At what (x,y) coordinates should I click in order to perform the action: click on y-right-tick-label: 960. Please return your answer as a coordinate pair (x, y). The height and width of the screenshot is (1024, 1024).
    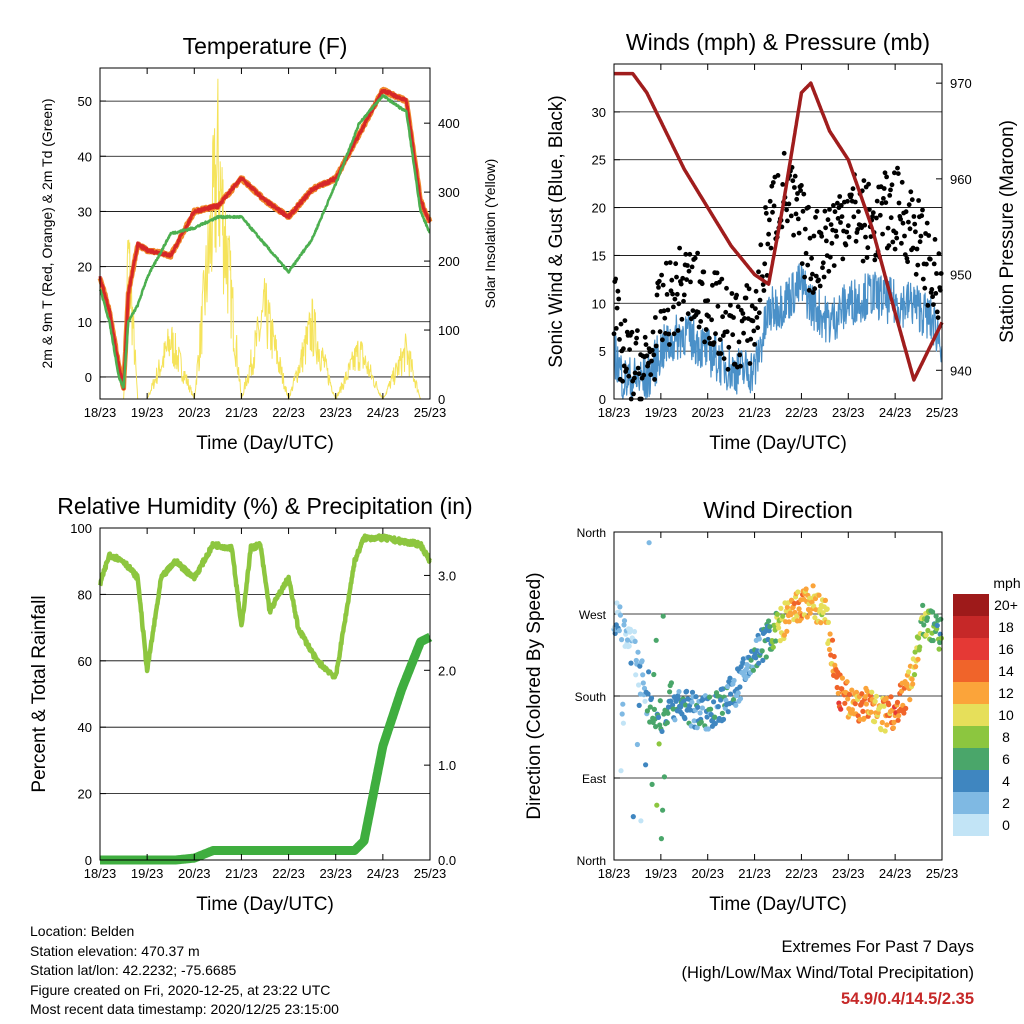
    Looking at the image, I should click on (961, 179).